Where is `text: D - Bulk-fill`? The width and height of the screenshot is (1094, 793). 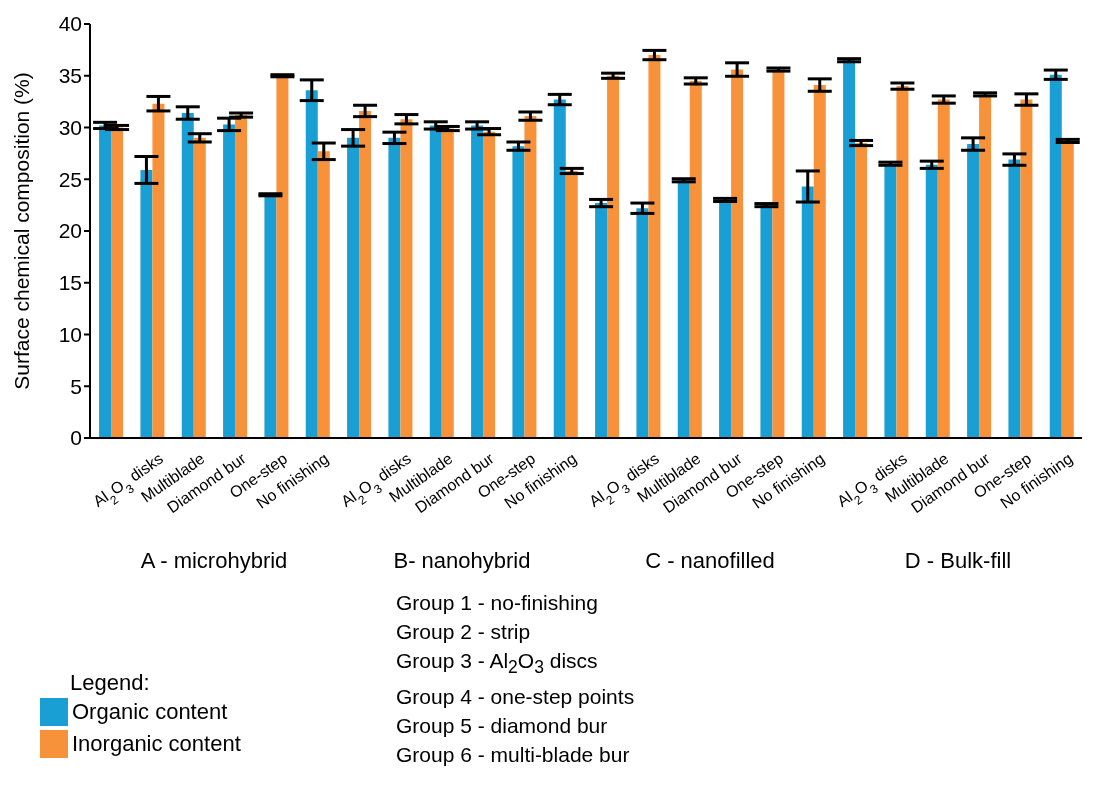
text: D - Bulk-fill is located at coordinates (958, 561).